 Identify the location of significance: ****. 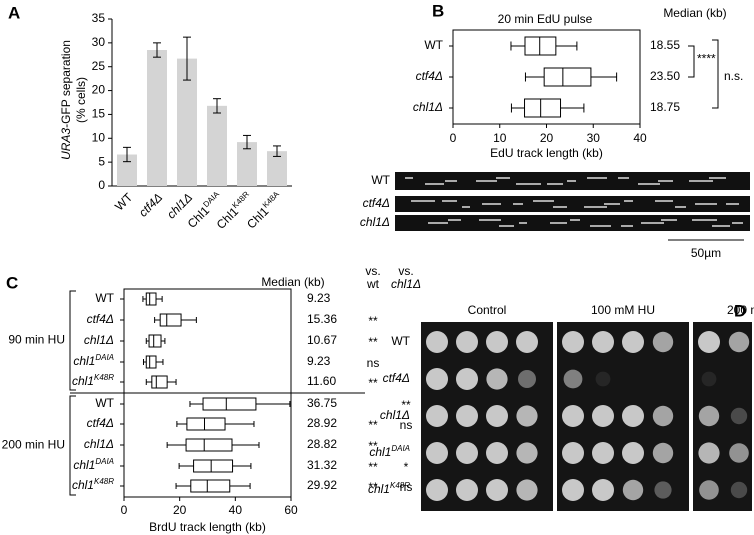
(706, 59).